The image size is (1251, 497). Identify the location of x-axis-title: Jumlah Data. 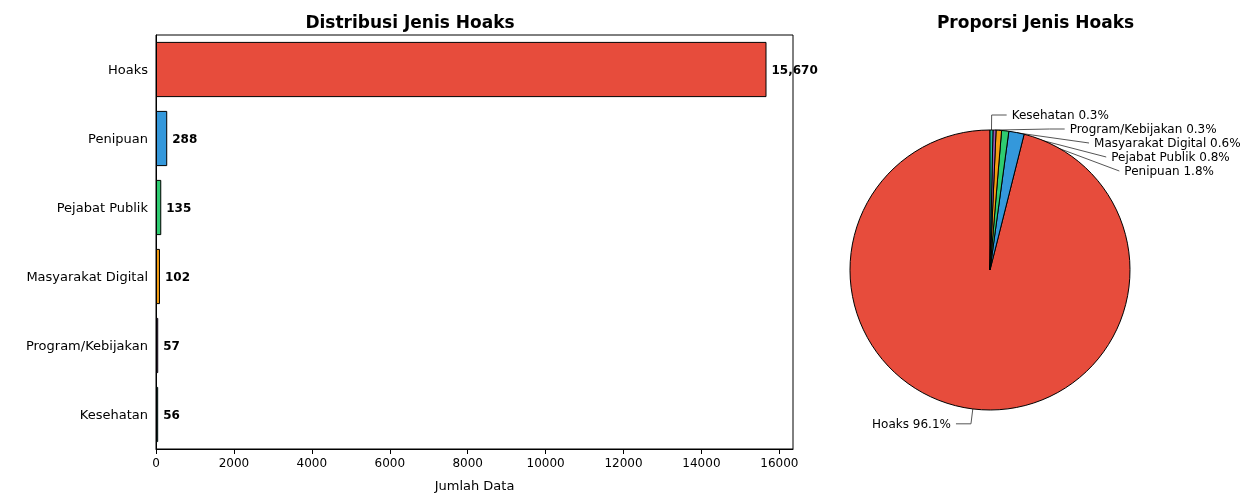
(474, 485).